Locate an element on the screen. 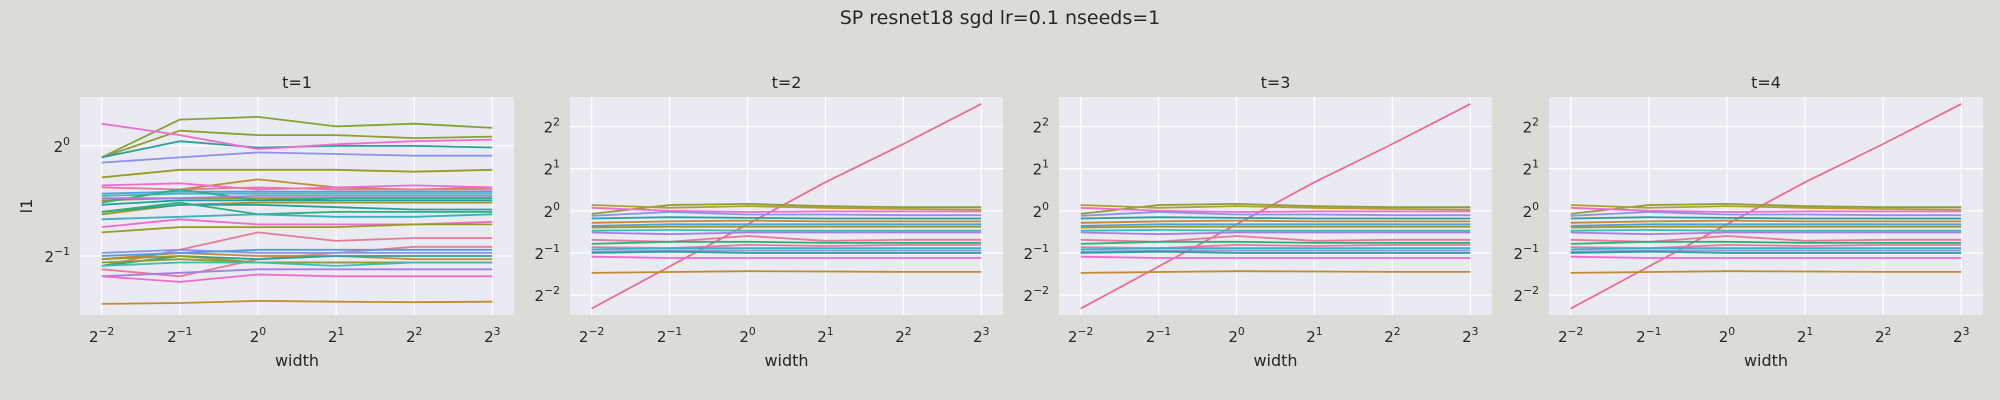  subplot-title: t=2 is located at coordinates (787, 82).